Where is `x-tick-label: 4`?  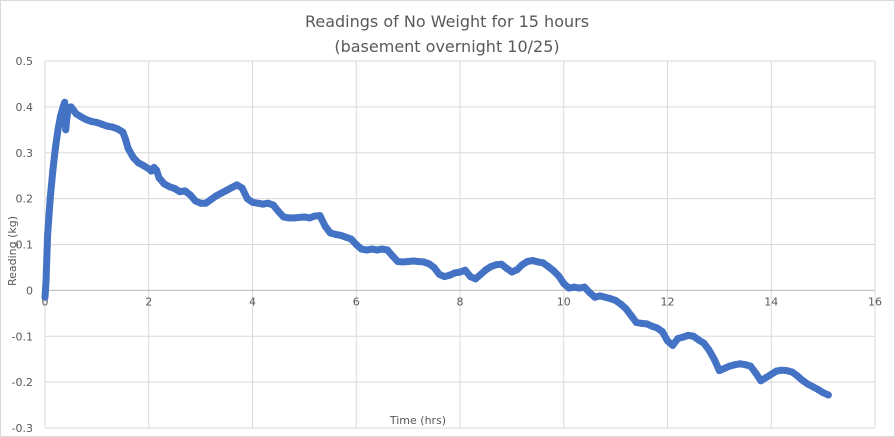
x-tick-label: 4 is located at coordinates (252, 301).